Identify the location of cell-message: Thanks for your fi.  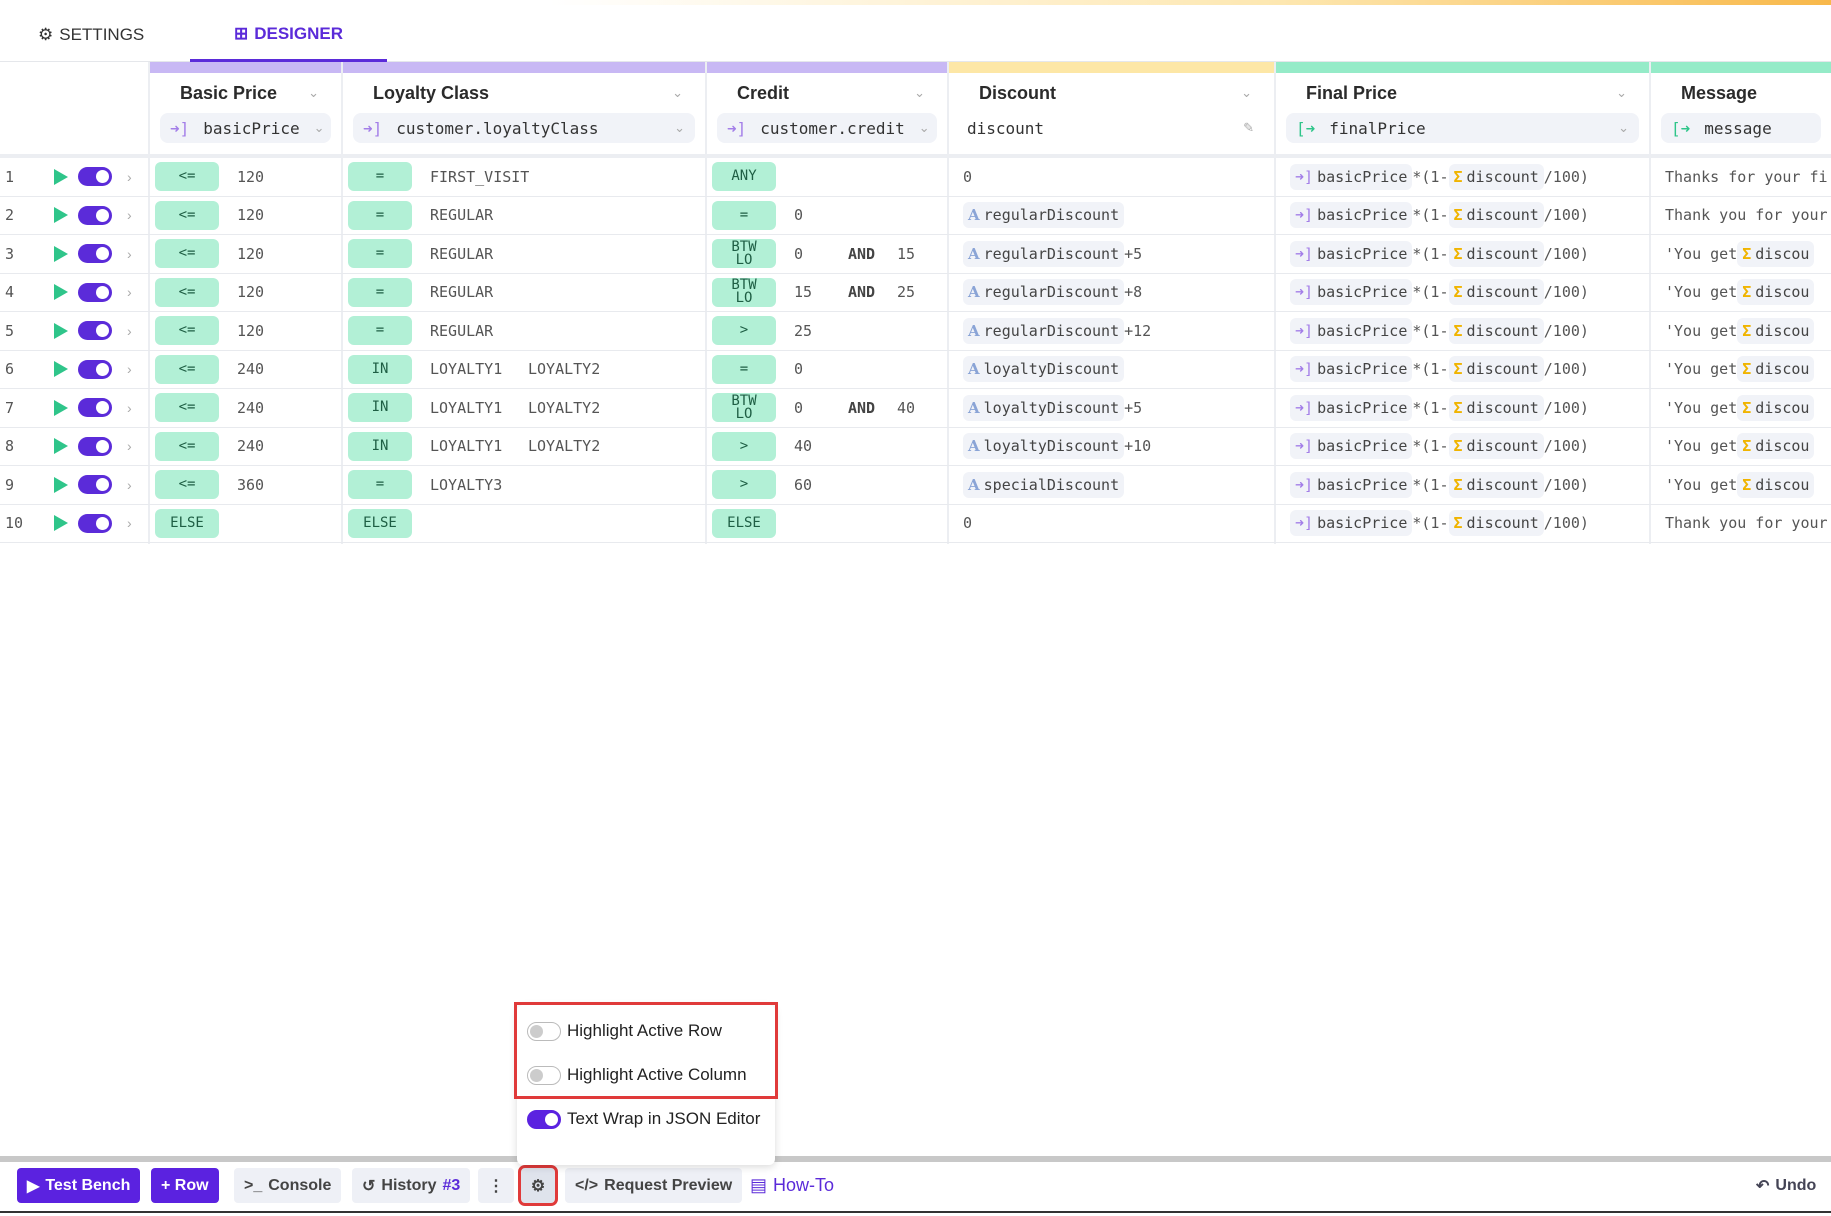
(1740, 177).